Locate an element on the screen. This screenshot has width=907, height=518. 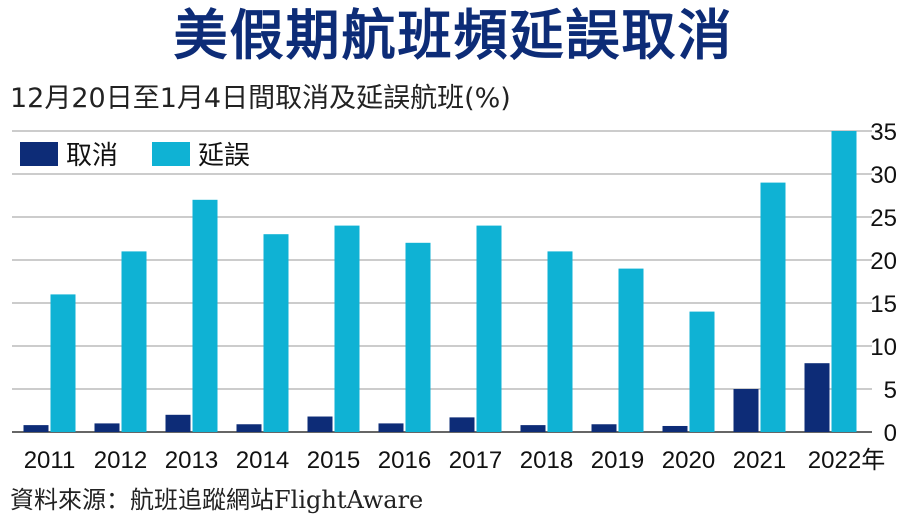
x-tick-label: 2020 is located at coordinates (688, 460).